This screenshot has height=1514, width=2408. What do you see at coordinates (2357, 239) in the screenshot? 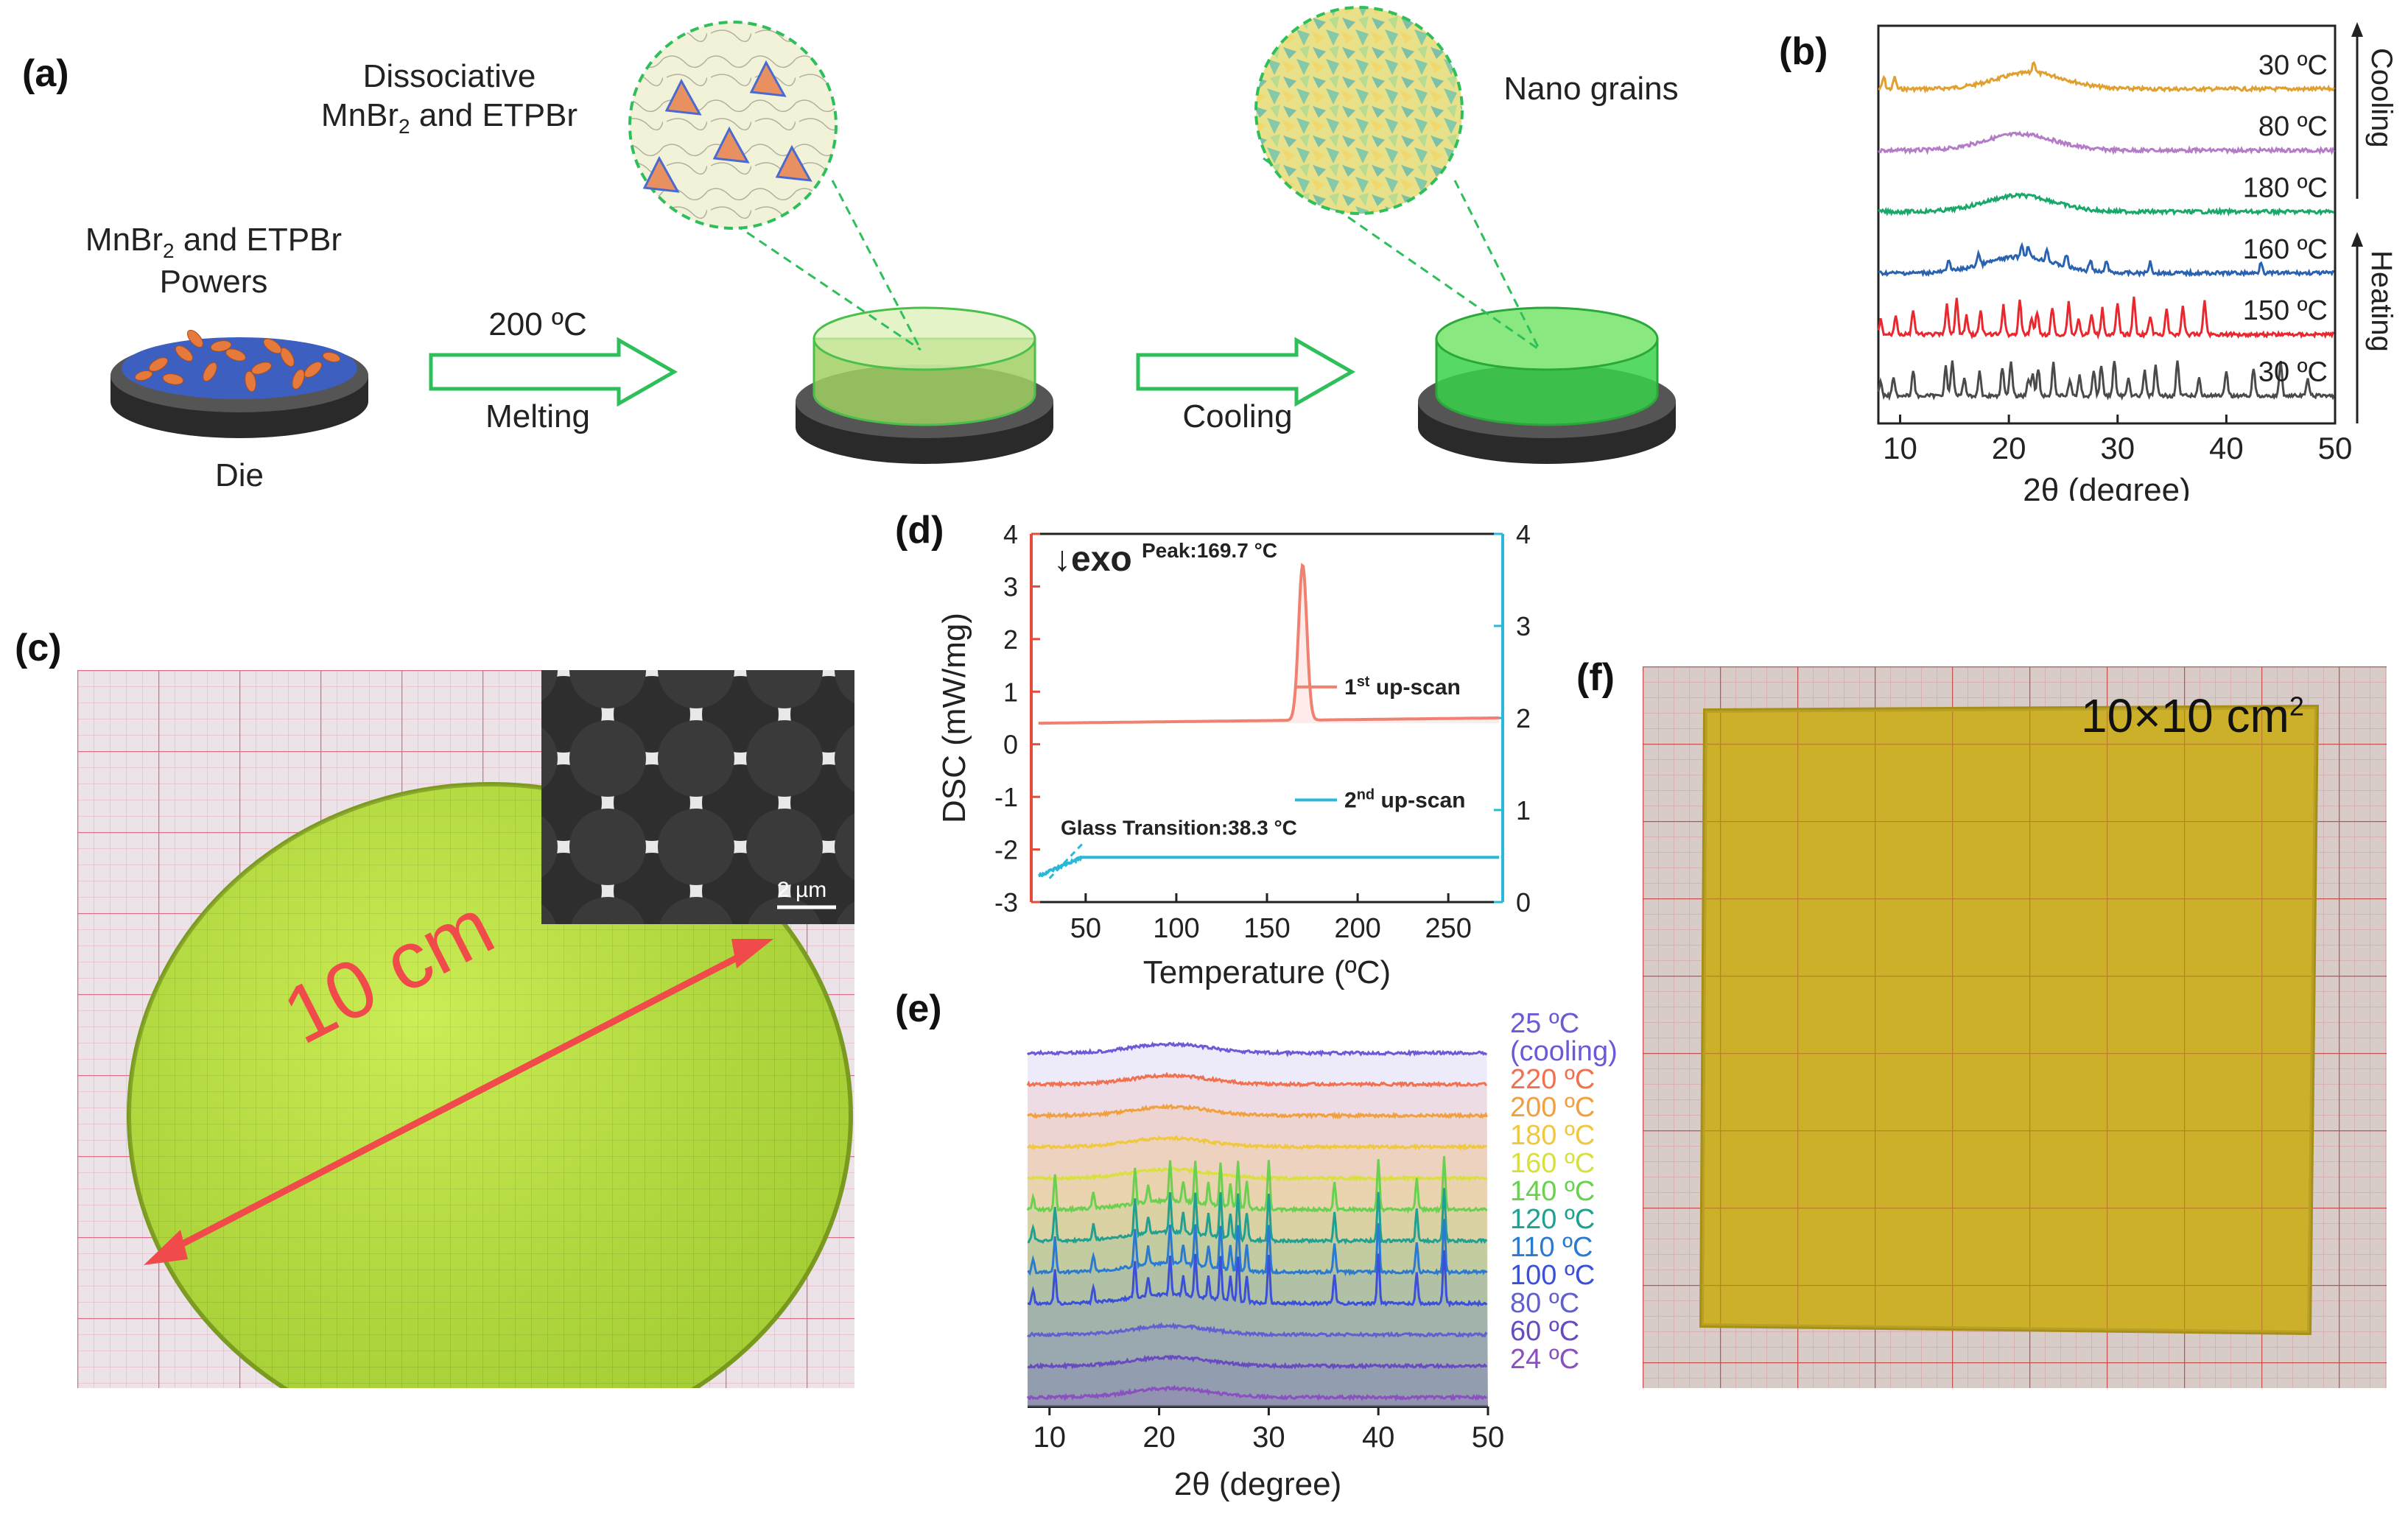
I see `heating-arrowhead` at bounding box center [2357, 239].